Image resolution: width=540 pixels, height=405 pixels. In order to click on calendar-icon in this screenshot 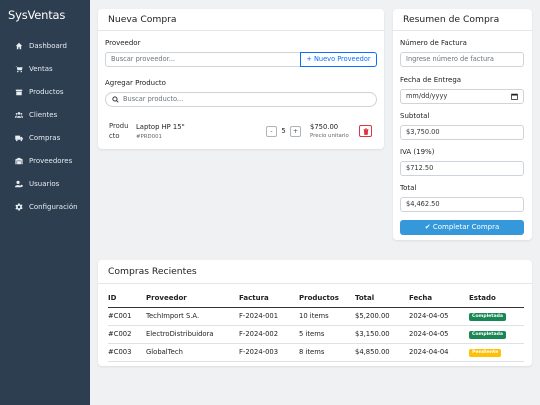, I will do `click(514, 96)`.